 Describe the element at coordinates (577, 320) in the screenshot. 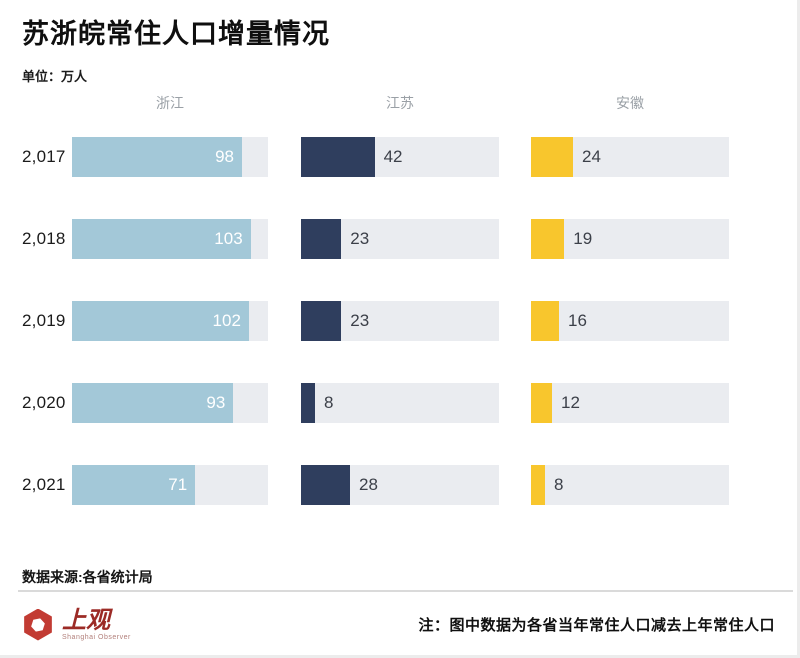

I see `bar-value-label: 16` at that location.